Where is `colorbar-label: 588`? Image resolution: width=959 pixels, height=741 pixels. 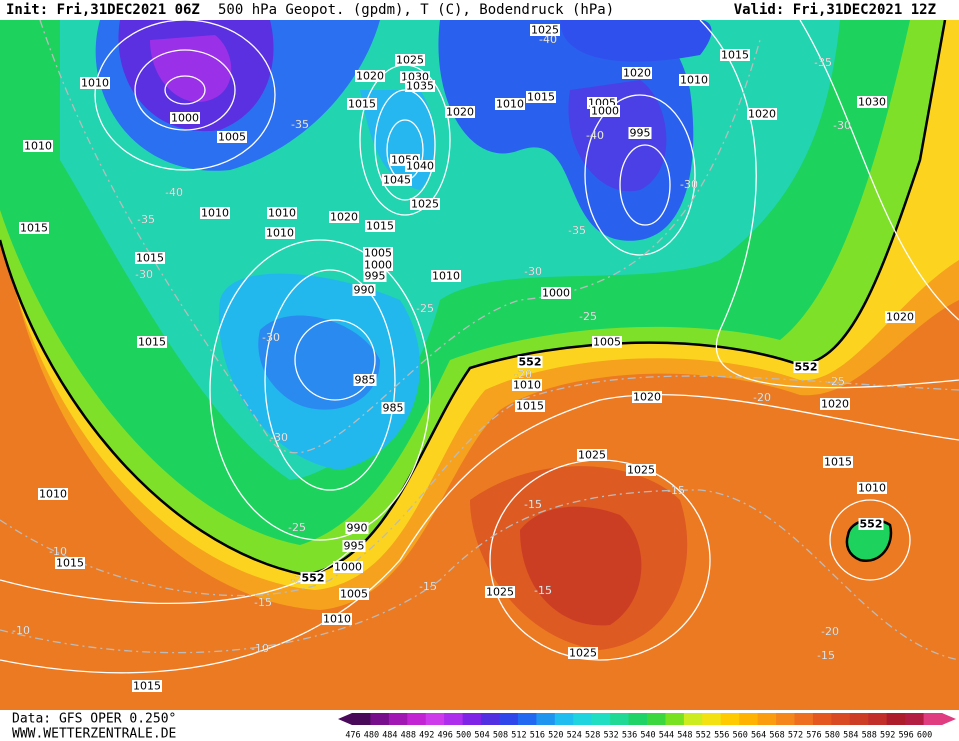
colorbar-label: 588 is located at coordinates (869, 736).